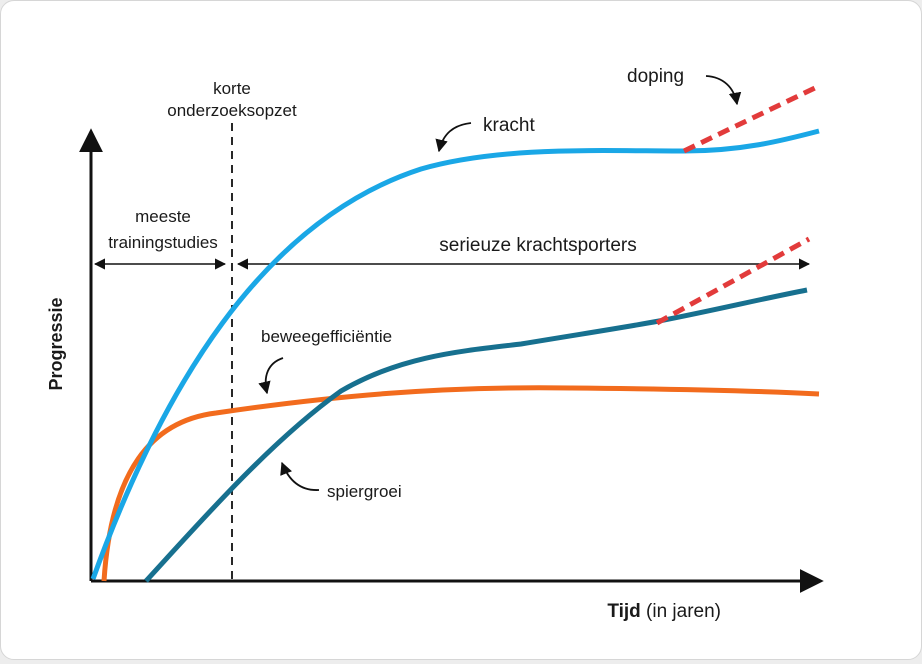 This screenshot has height=664, width=922. I want to click on kracht-label: kracht, so click(509, 125).